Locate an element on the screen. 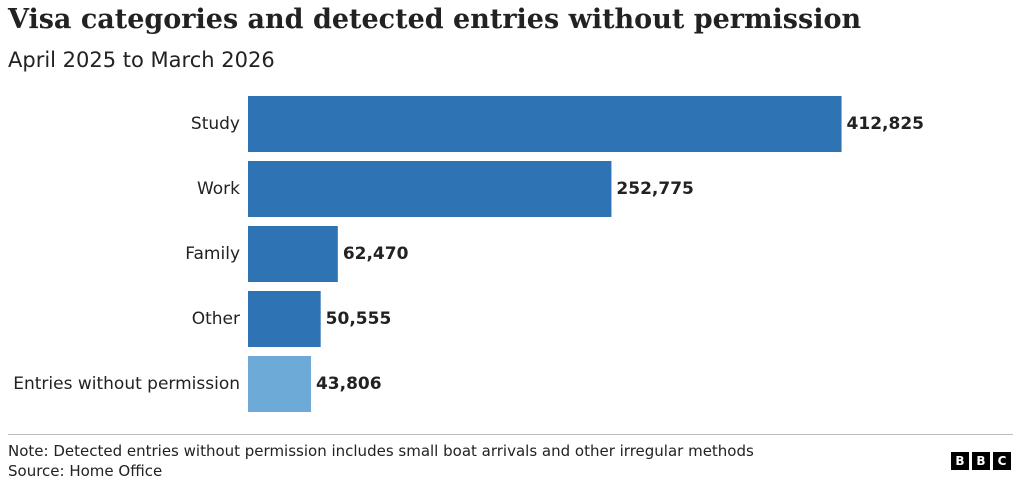  value-label-family: 62,470 is located at coordinates (376, 254).